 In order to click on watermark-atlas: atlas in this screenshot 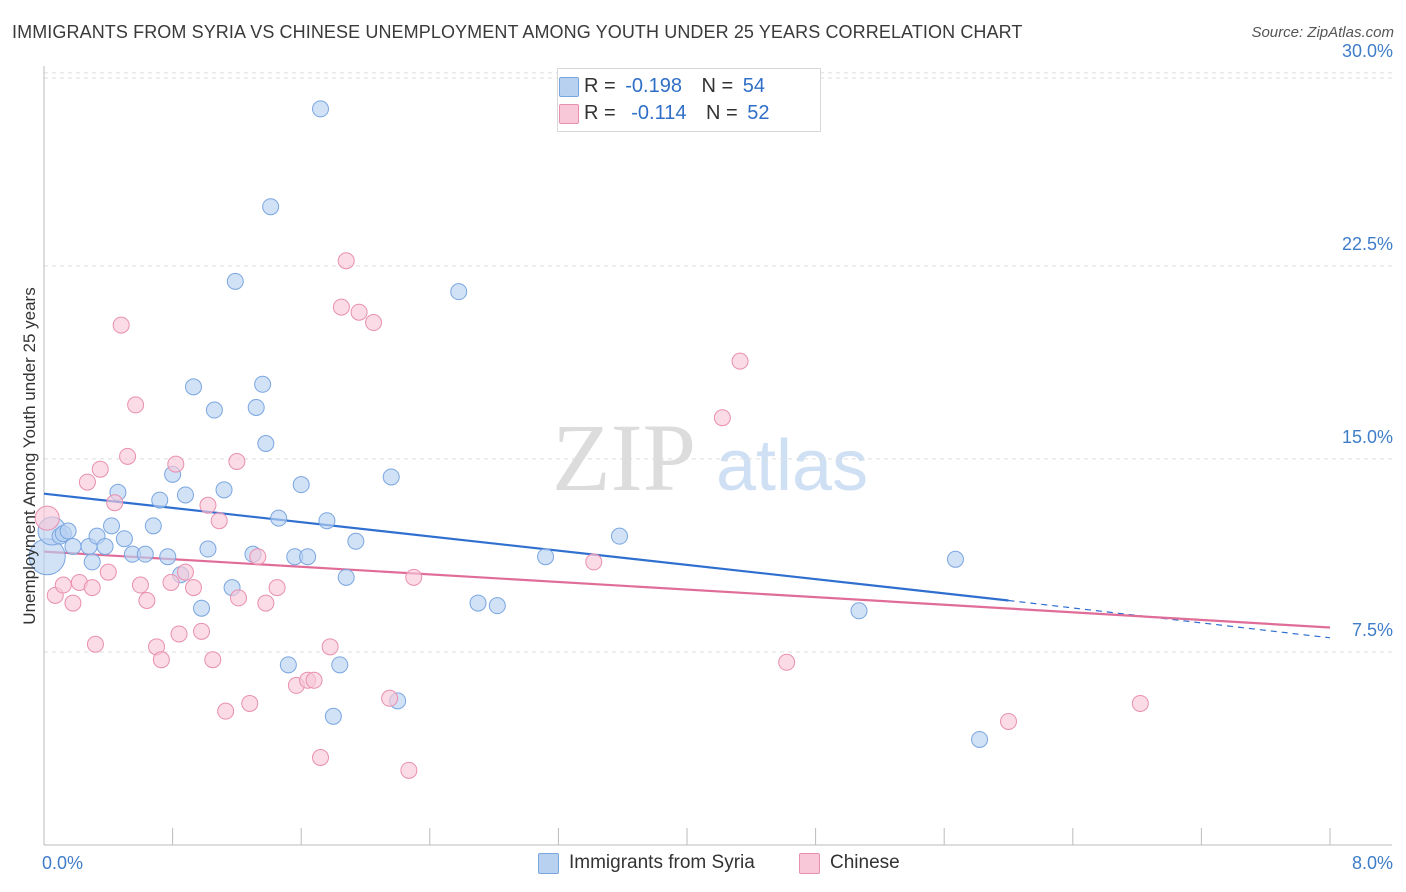, I will do `click(792, 466)`.